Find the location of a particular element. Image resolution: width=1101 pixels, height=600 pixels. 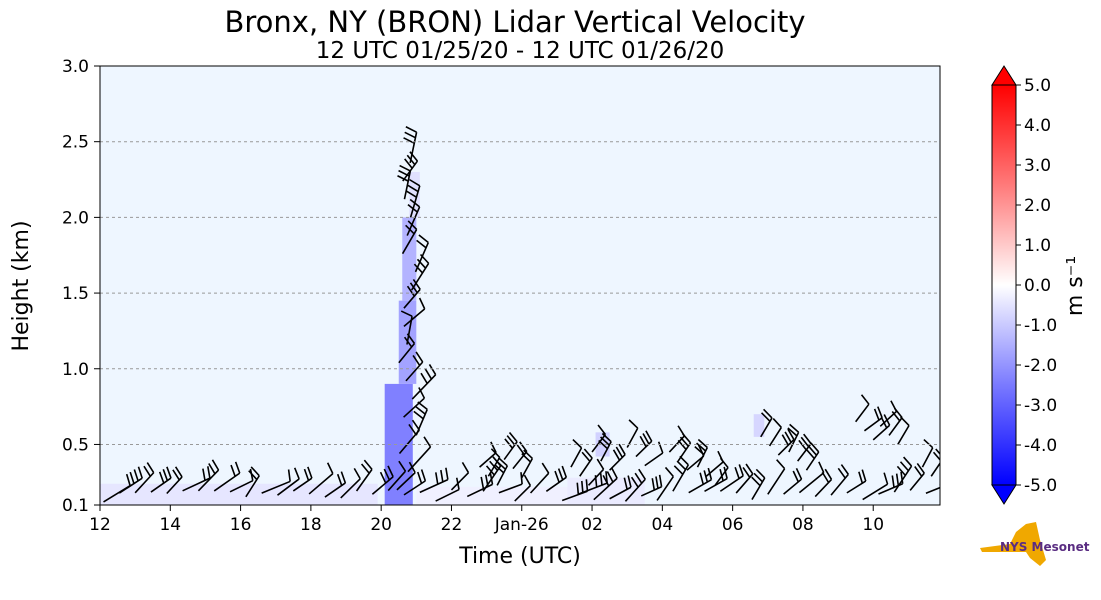

colorbar-label: m s⁻¹ is located at coordinates (1075, 286).